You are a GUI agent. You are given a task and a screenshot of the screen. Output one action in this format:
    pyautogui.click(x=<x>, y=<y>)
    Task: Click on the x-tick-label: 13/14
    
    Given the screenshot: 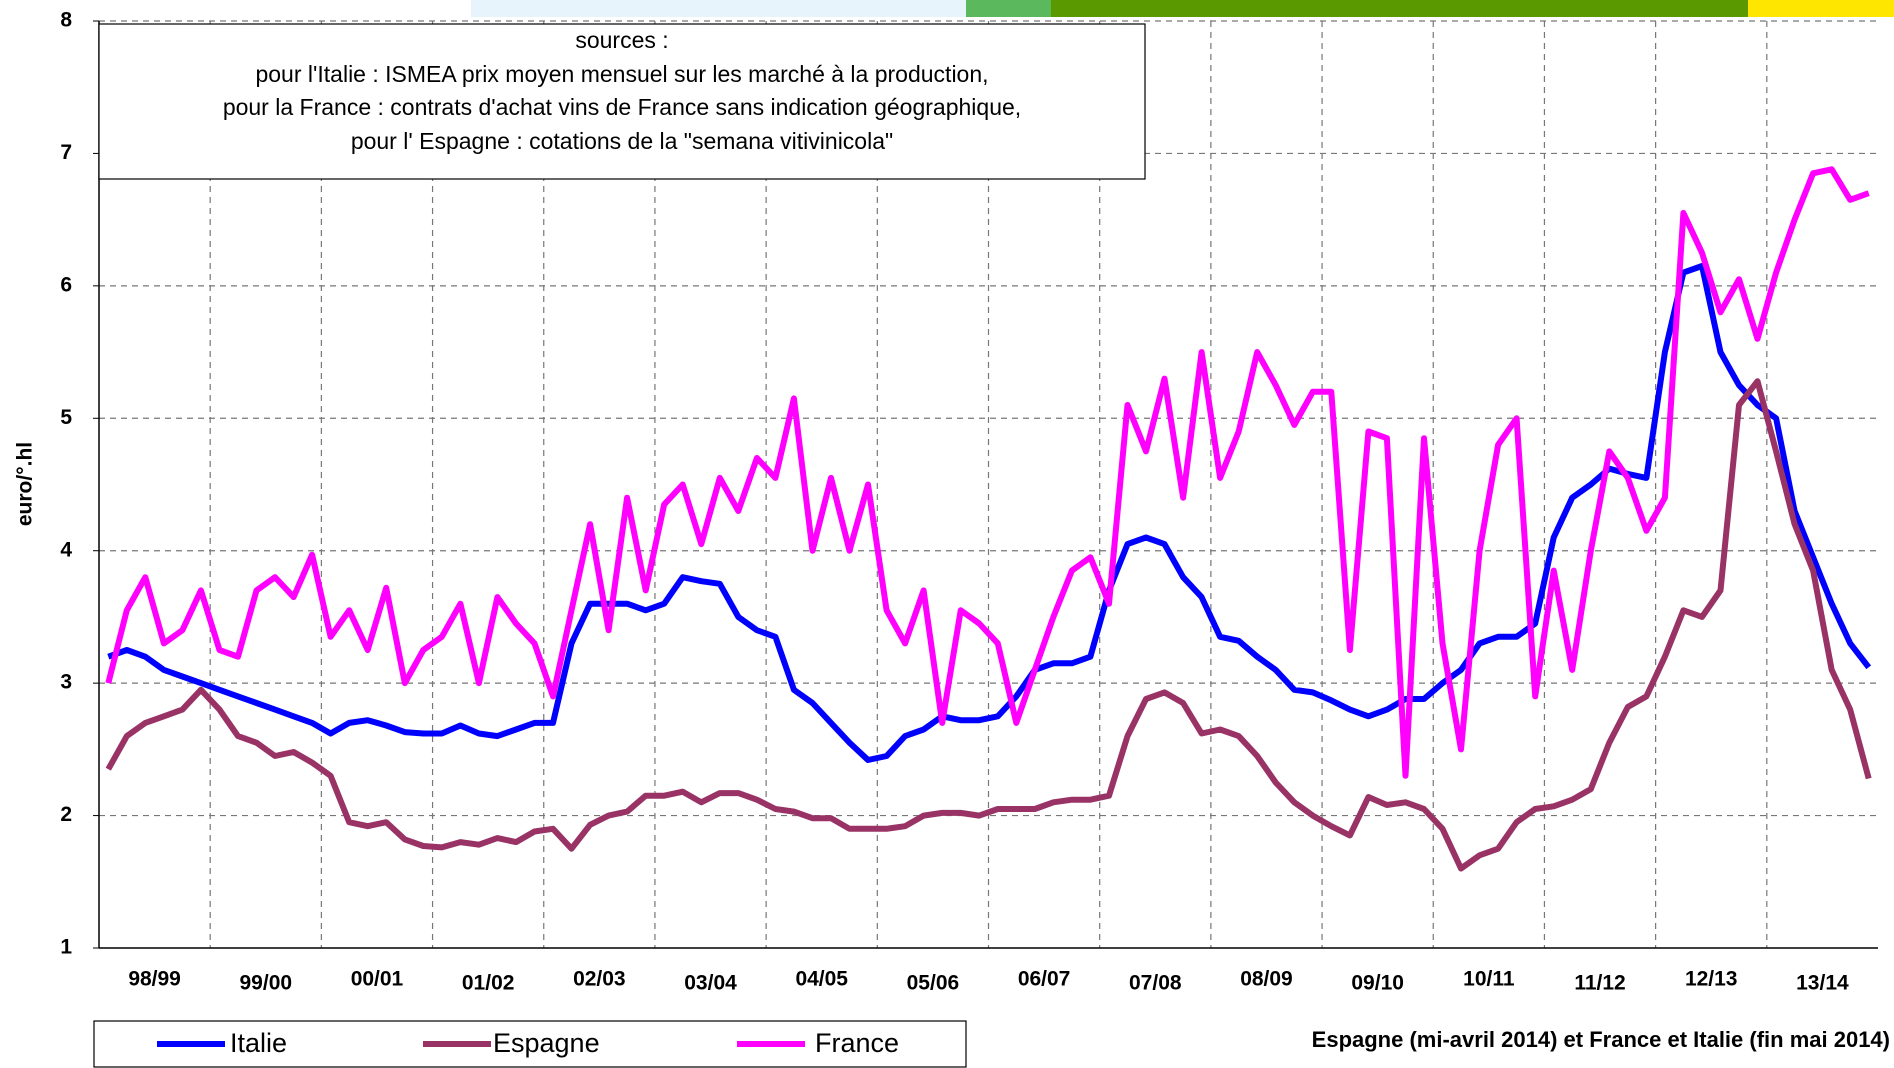 What is the action you would take?
    pyautogui.click(x=1822, y=983)
    